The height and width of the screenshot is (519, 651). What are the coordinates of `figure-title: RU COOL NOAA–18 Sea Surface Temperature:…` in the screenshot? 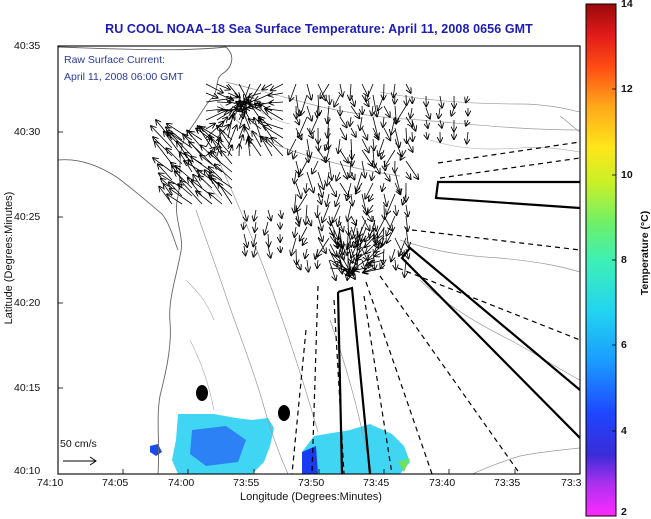 It's located at (319, 29).